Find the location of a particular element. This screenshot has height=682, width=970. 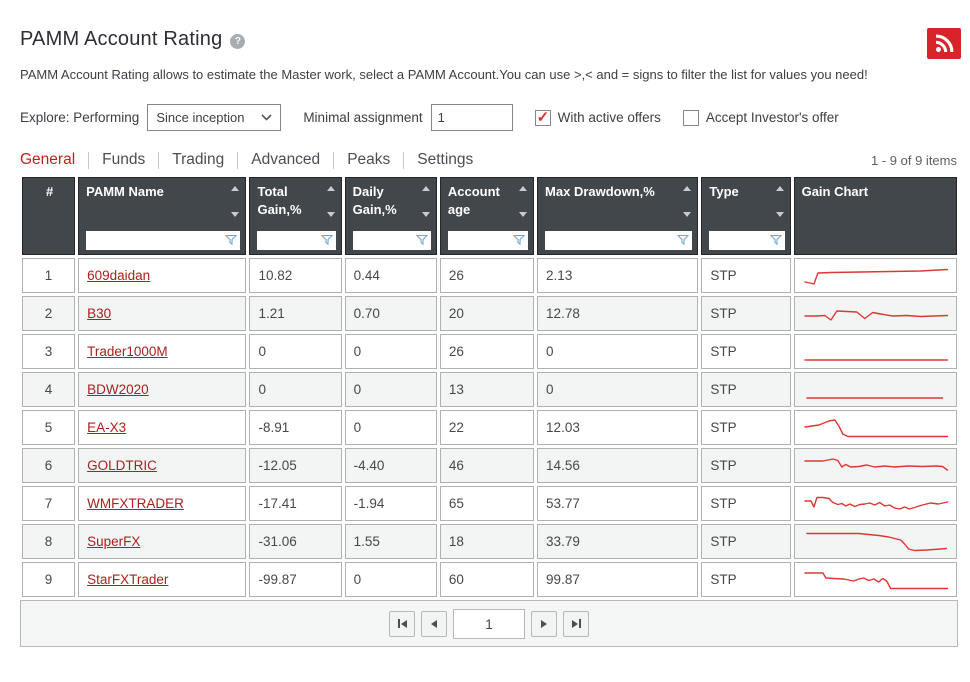

gain-sparkline is located at coordinates (876, 541).